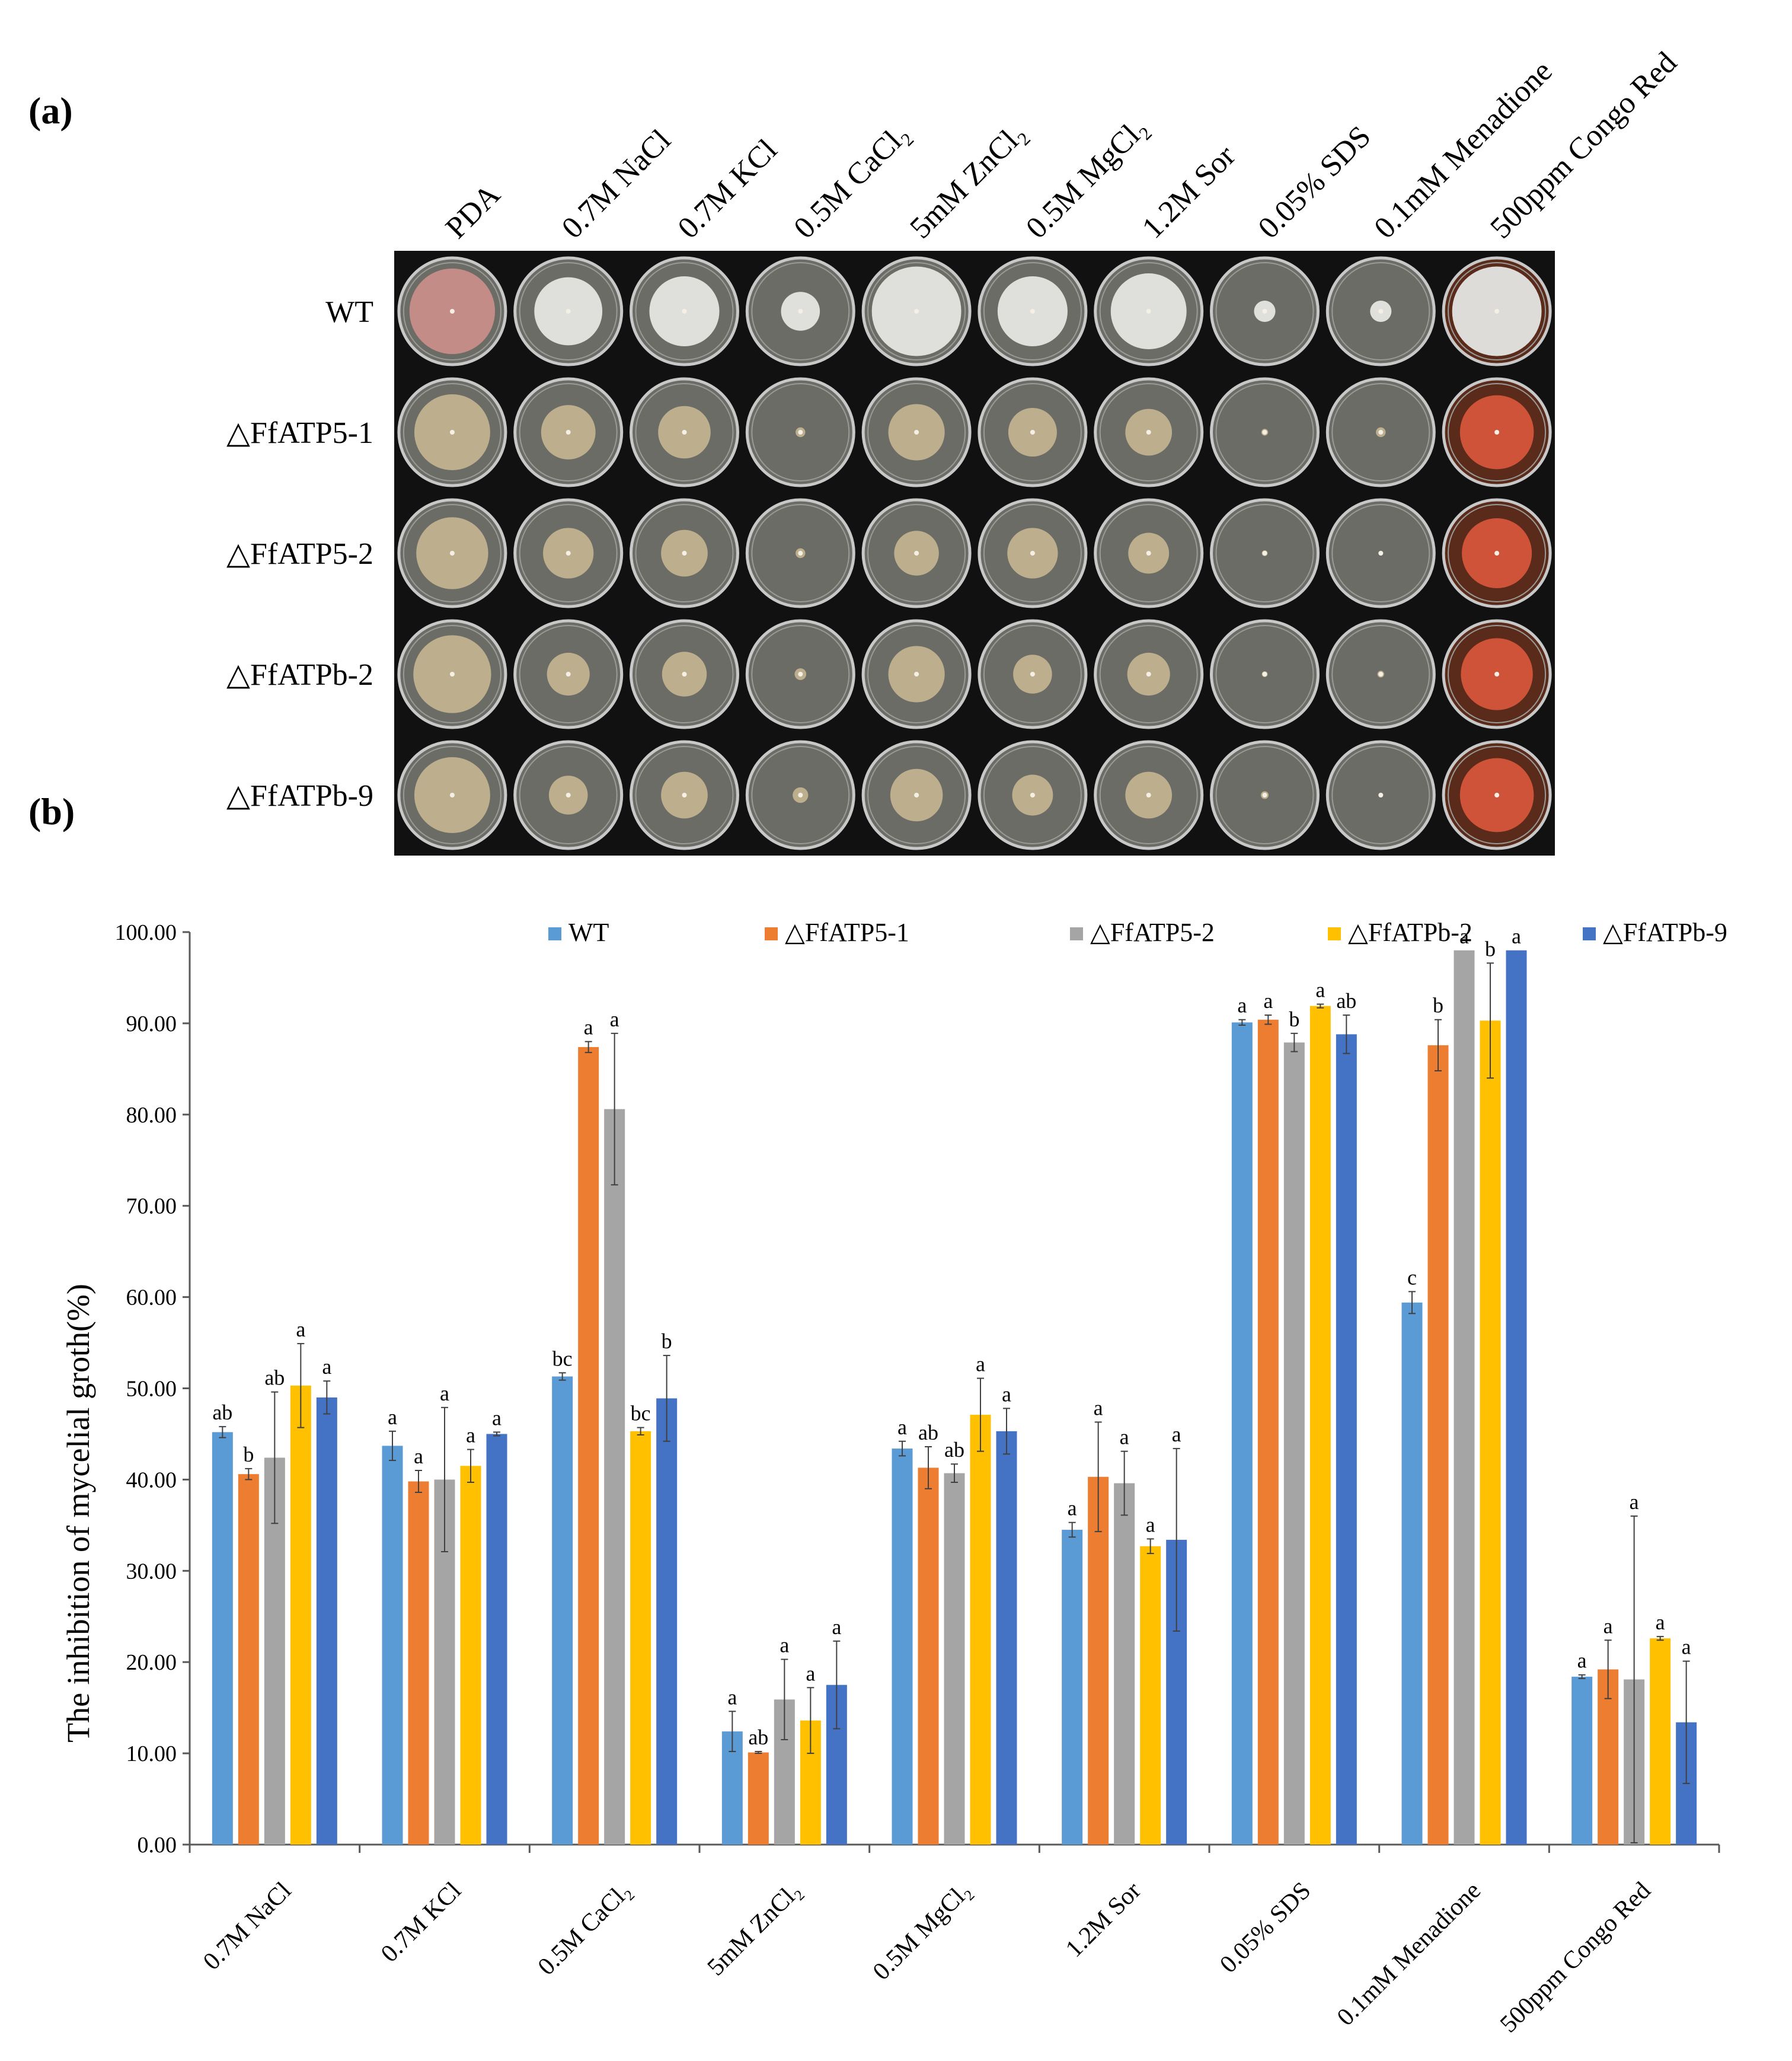  I want to click on significance-letter: b, so click(248, 1455).